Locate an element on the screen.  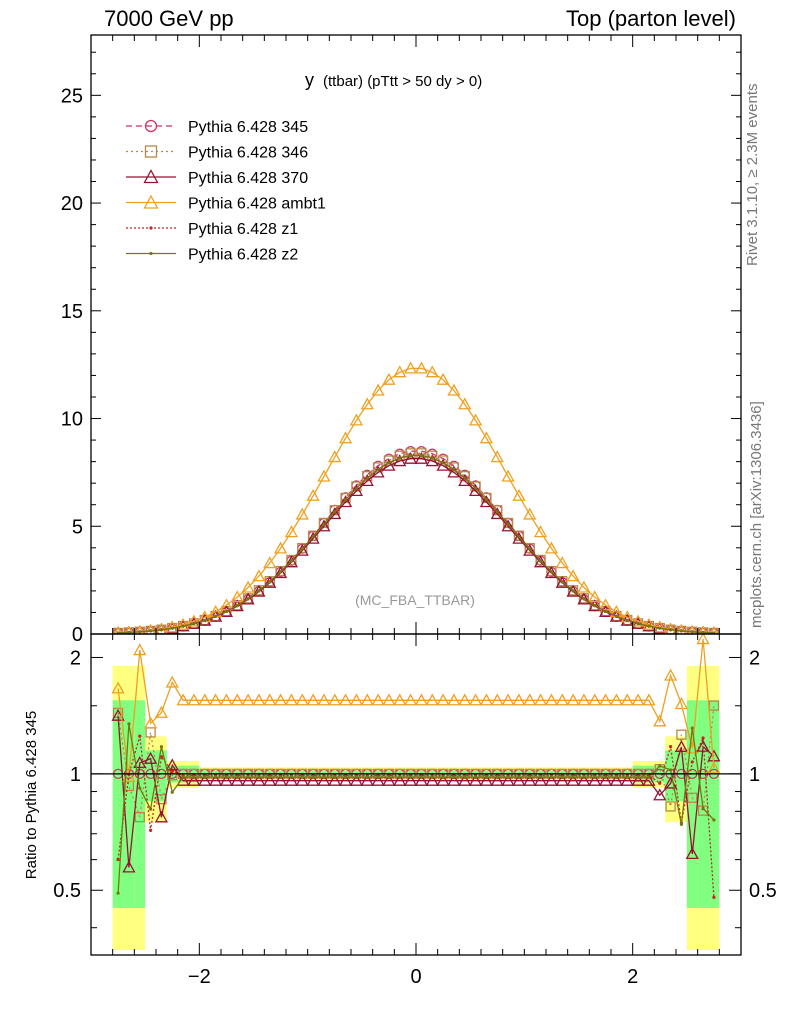
main-y-tick-label: 25 is located at coordinates (72, 96).